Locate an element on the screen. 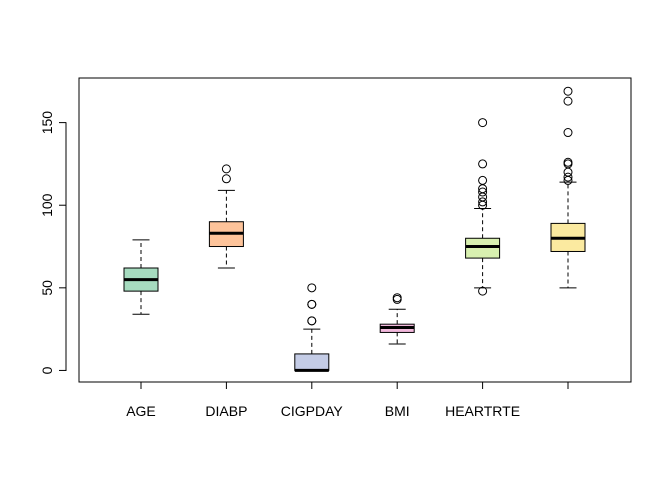 Image resolution: width=672 pixels, height=480 pixels. x-tick-label: DIABP is located at coordinates (226, 411).